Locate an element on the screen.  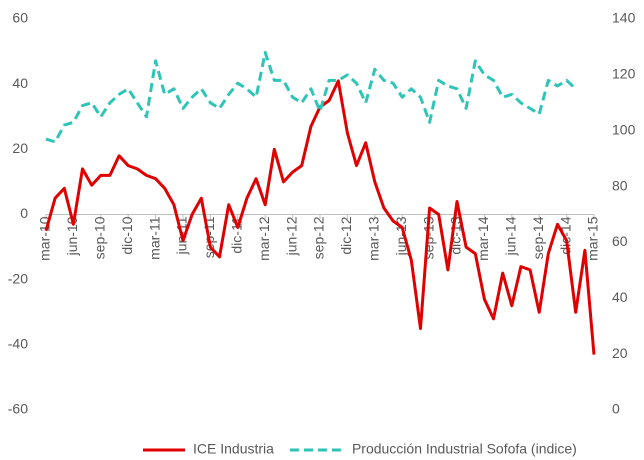
x-tick-label: dic-10 is located at coordinates (127, 235).